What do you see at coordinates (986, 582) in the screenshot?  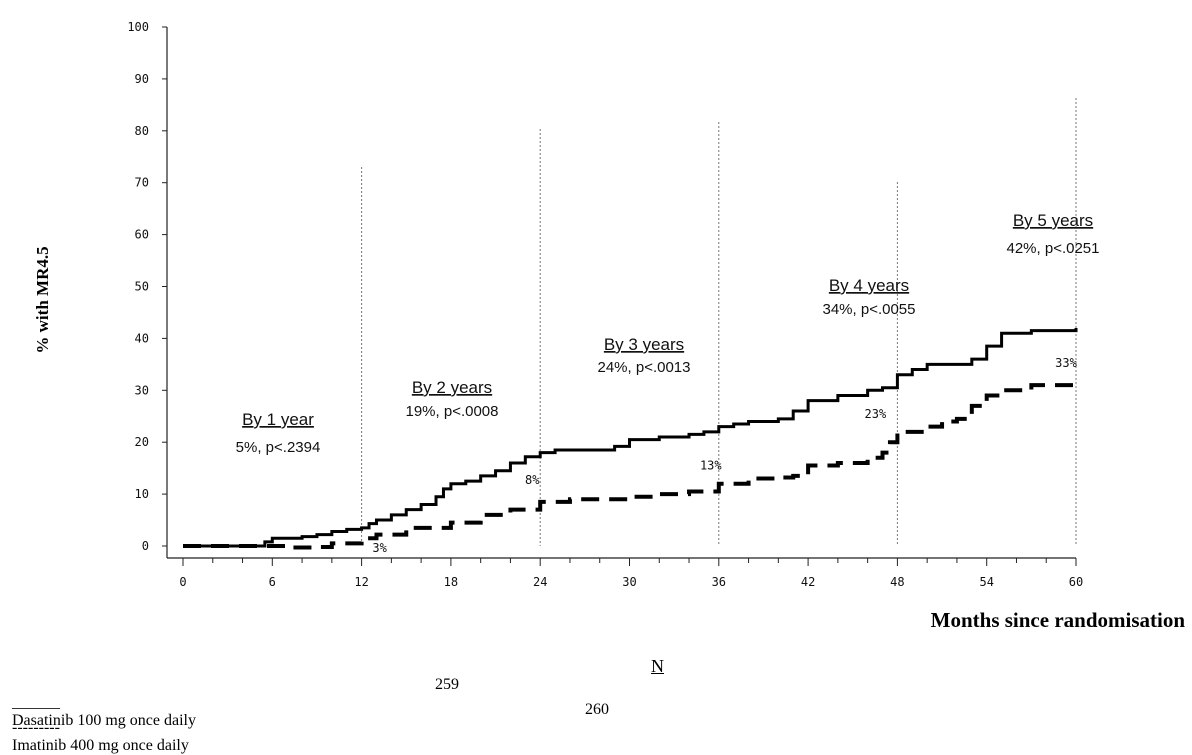 I see `x-tick-label-54: 54` at bounding box center [986, 582].